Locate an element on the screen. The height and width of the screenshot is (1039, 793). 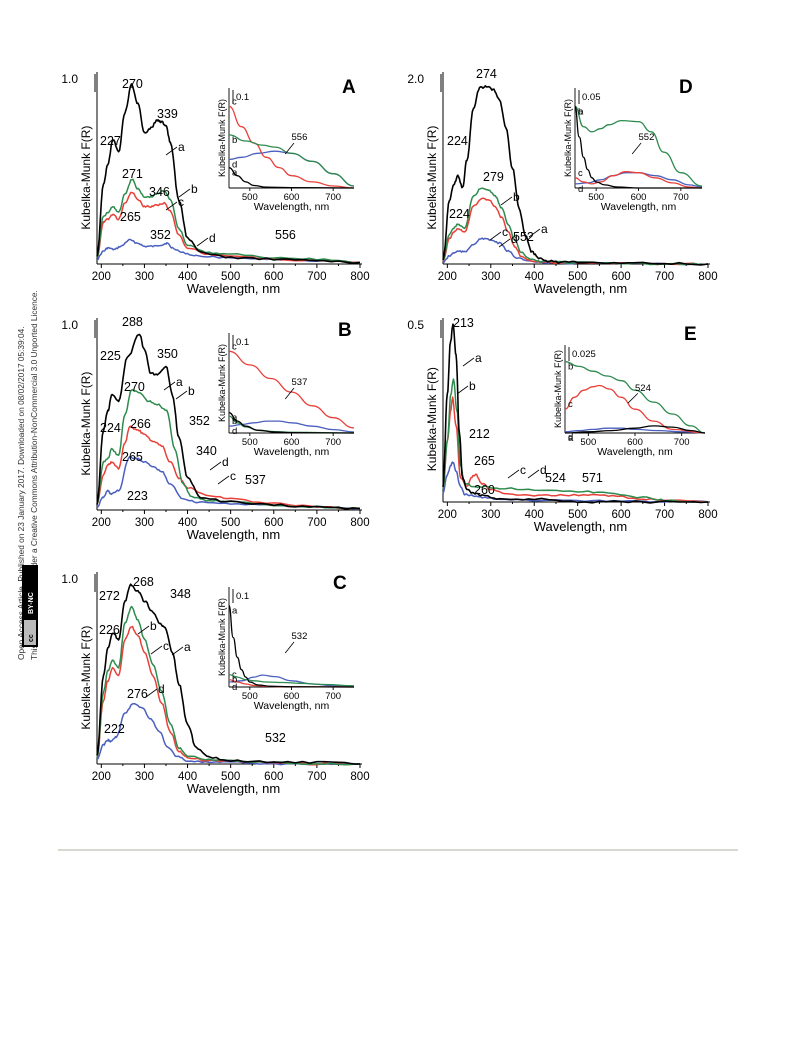
peak-label: 524 is located at coordinates (555, 478).